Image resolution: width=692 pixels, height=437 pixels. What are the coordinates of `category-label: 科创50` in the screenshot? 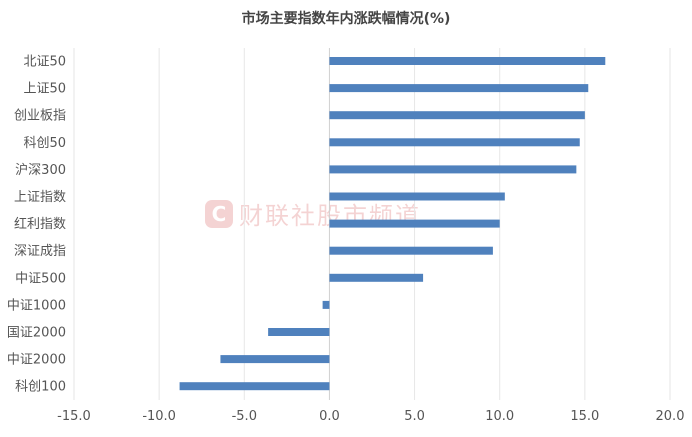 It's located at (44, 143).